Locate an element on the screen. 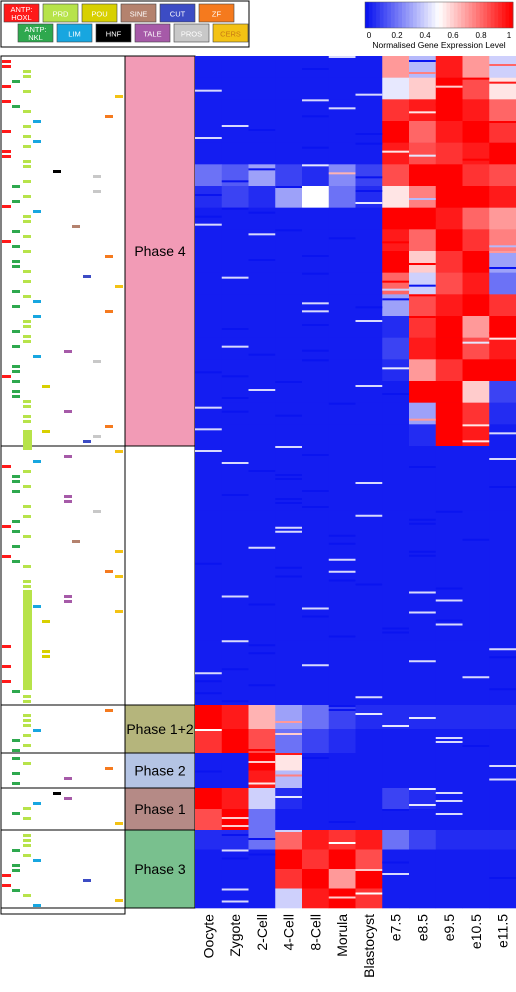  stage-label: 4-Cell is located at coordinates (289, 932).